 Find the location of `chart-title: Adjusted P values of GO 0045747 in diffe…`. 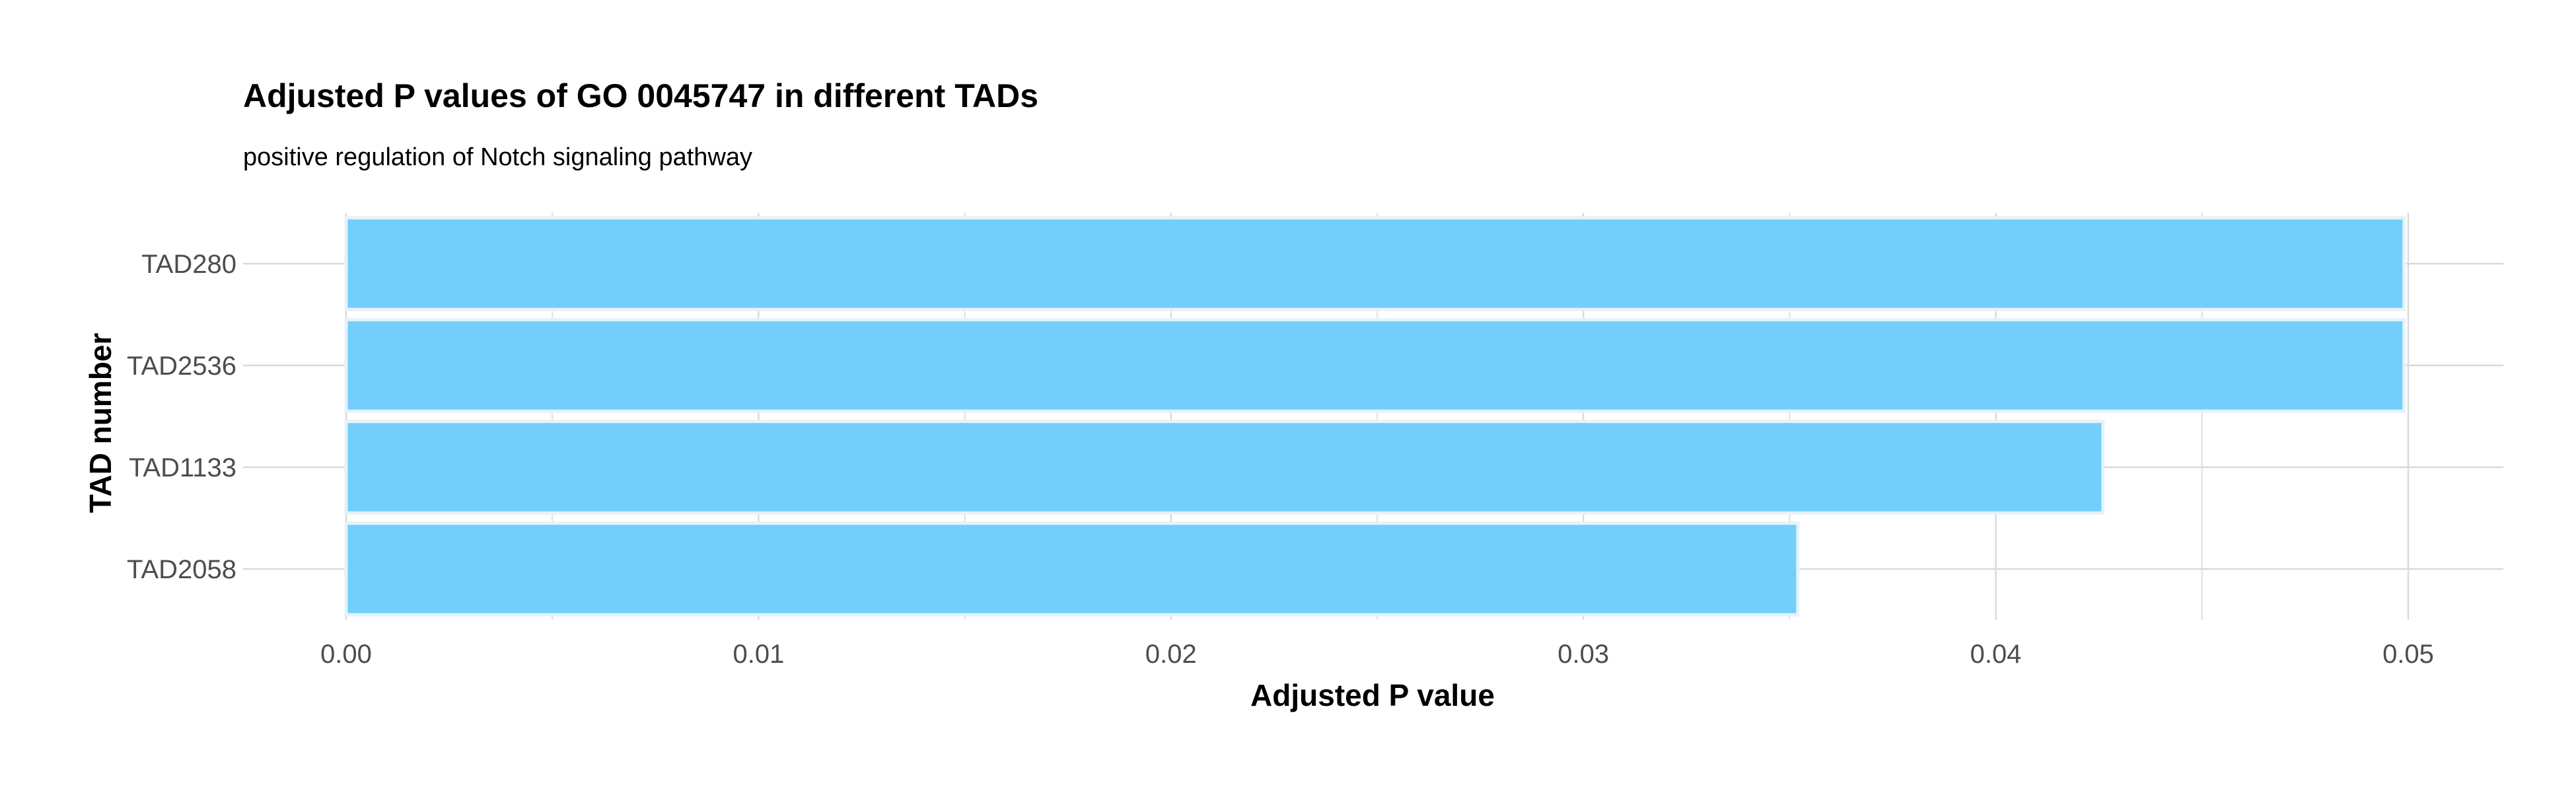

chart-title: Adjusted P values of GO 0045747 in diffe… is located at coordinates (640, 96).